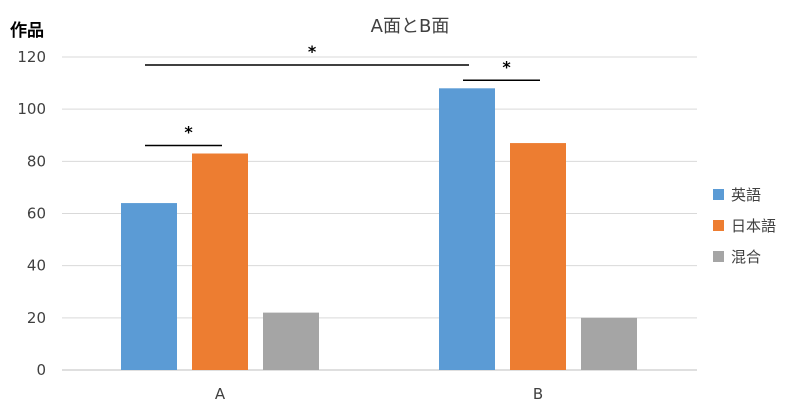 The width and height of the screenshot is (800, 411). Describe the element at coordinates (31, 57) in the screenshot. I see `y-tick-label: 120` at that location.